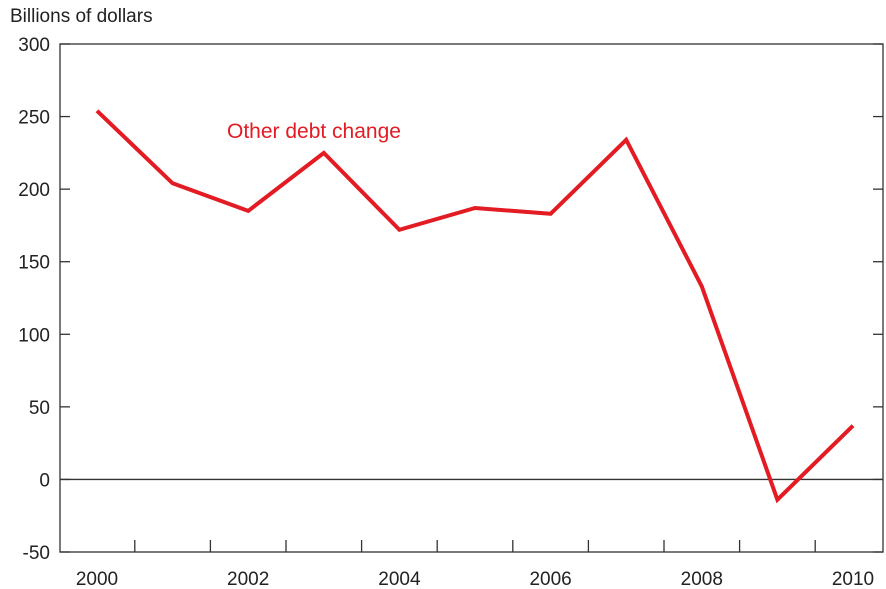 The width and height of the screenshot is (886, 589). What do you see at coordinates (34, 335) in the screenshot?
I see `y-tick-label: 100` at bounding box center [34, 335].